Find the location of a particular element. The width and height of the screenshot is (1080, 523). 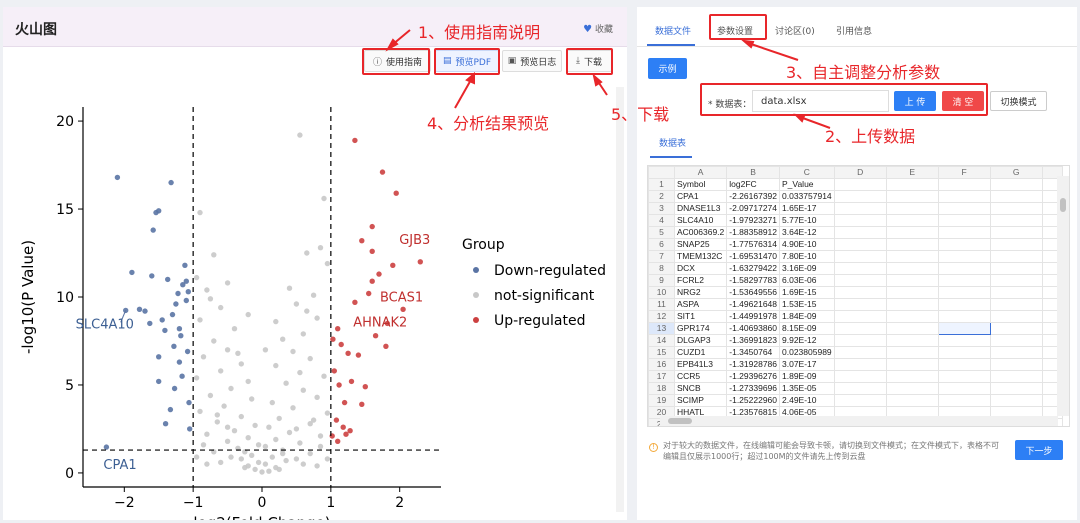

table-row: 14 DLGAP3 -1.36991823 9.92E-12 is located at coordinates (855, 340).